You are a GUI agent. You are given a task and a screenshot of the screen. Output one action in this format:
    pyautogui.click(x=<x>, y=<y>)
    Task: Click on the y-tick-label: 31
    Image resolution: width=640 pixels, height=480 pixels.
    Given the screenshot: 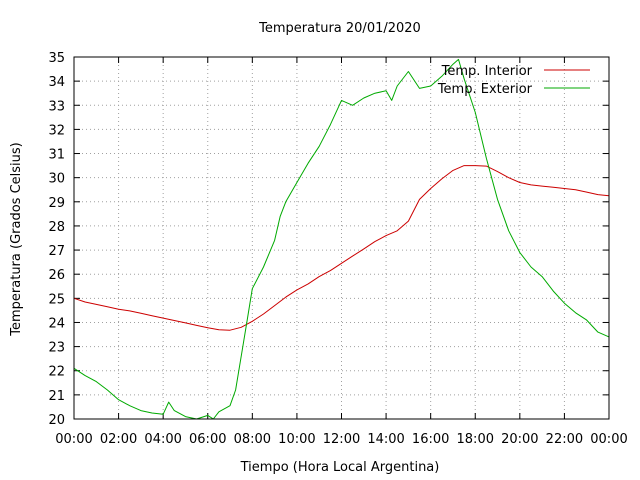 What is the action you would take?
    pyautogui.click(x=56, y=155)
    